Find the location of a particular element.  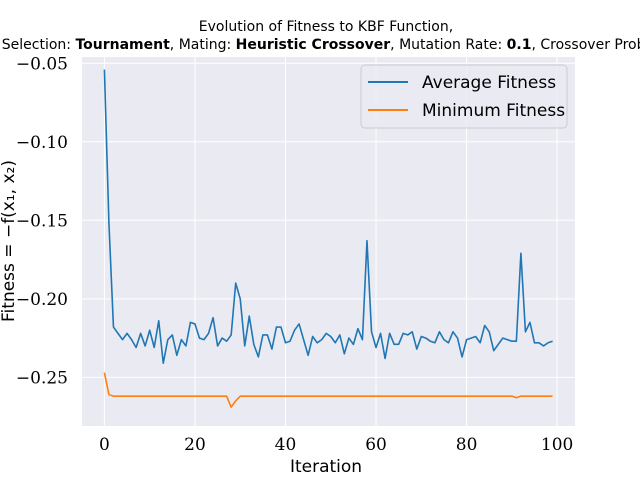

x-tick-label: 100 is located at coordinates (557, 445).